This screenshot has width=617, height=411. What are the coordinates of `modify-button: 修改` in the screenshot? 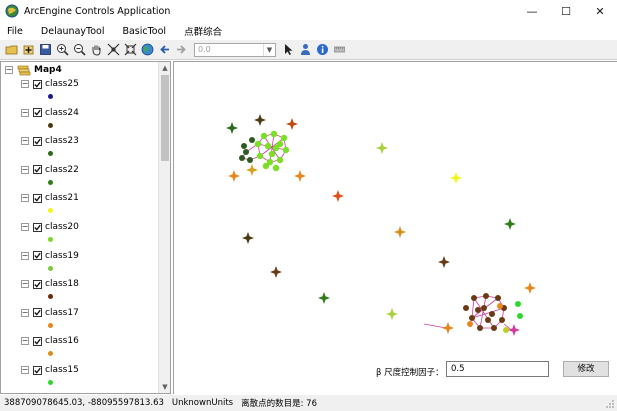 It's located at (586, 369).